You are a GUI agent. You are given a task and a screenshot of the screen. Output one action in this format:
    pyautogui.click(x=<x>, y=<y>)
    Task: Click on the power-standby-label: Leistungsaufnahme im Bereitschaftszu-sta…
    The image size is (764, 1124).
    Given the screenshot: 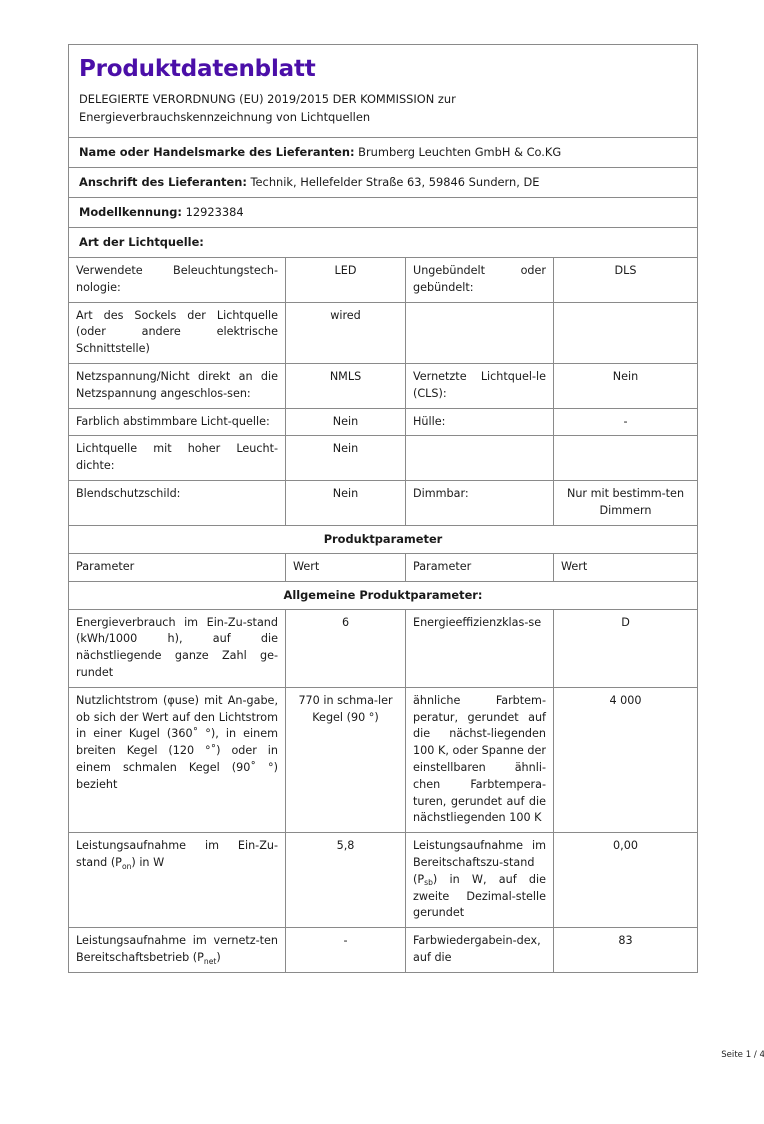 What is the action you would take?
    pyautogui.click(x=479, y=880)
    